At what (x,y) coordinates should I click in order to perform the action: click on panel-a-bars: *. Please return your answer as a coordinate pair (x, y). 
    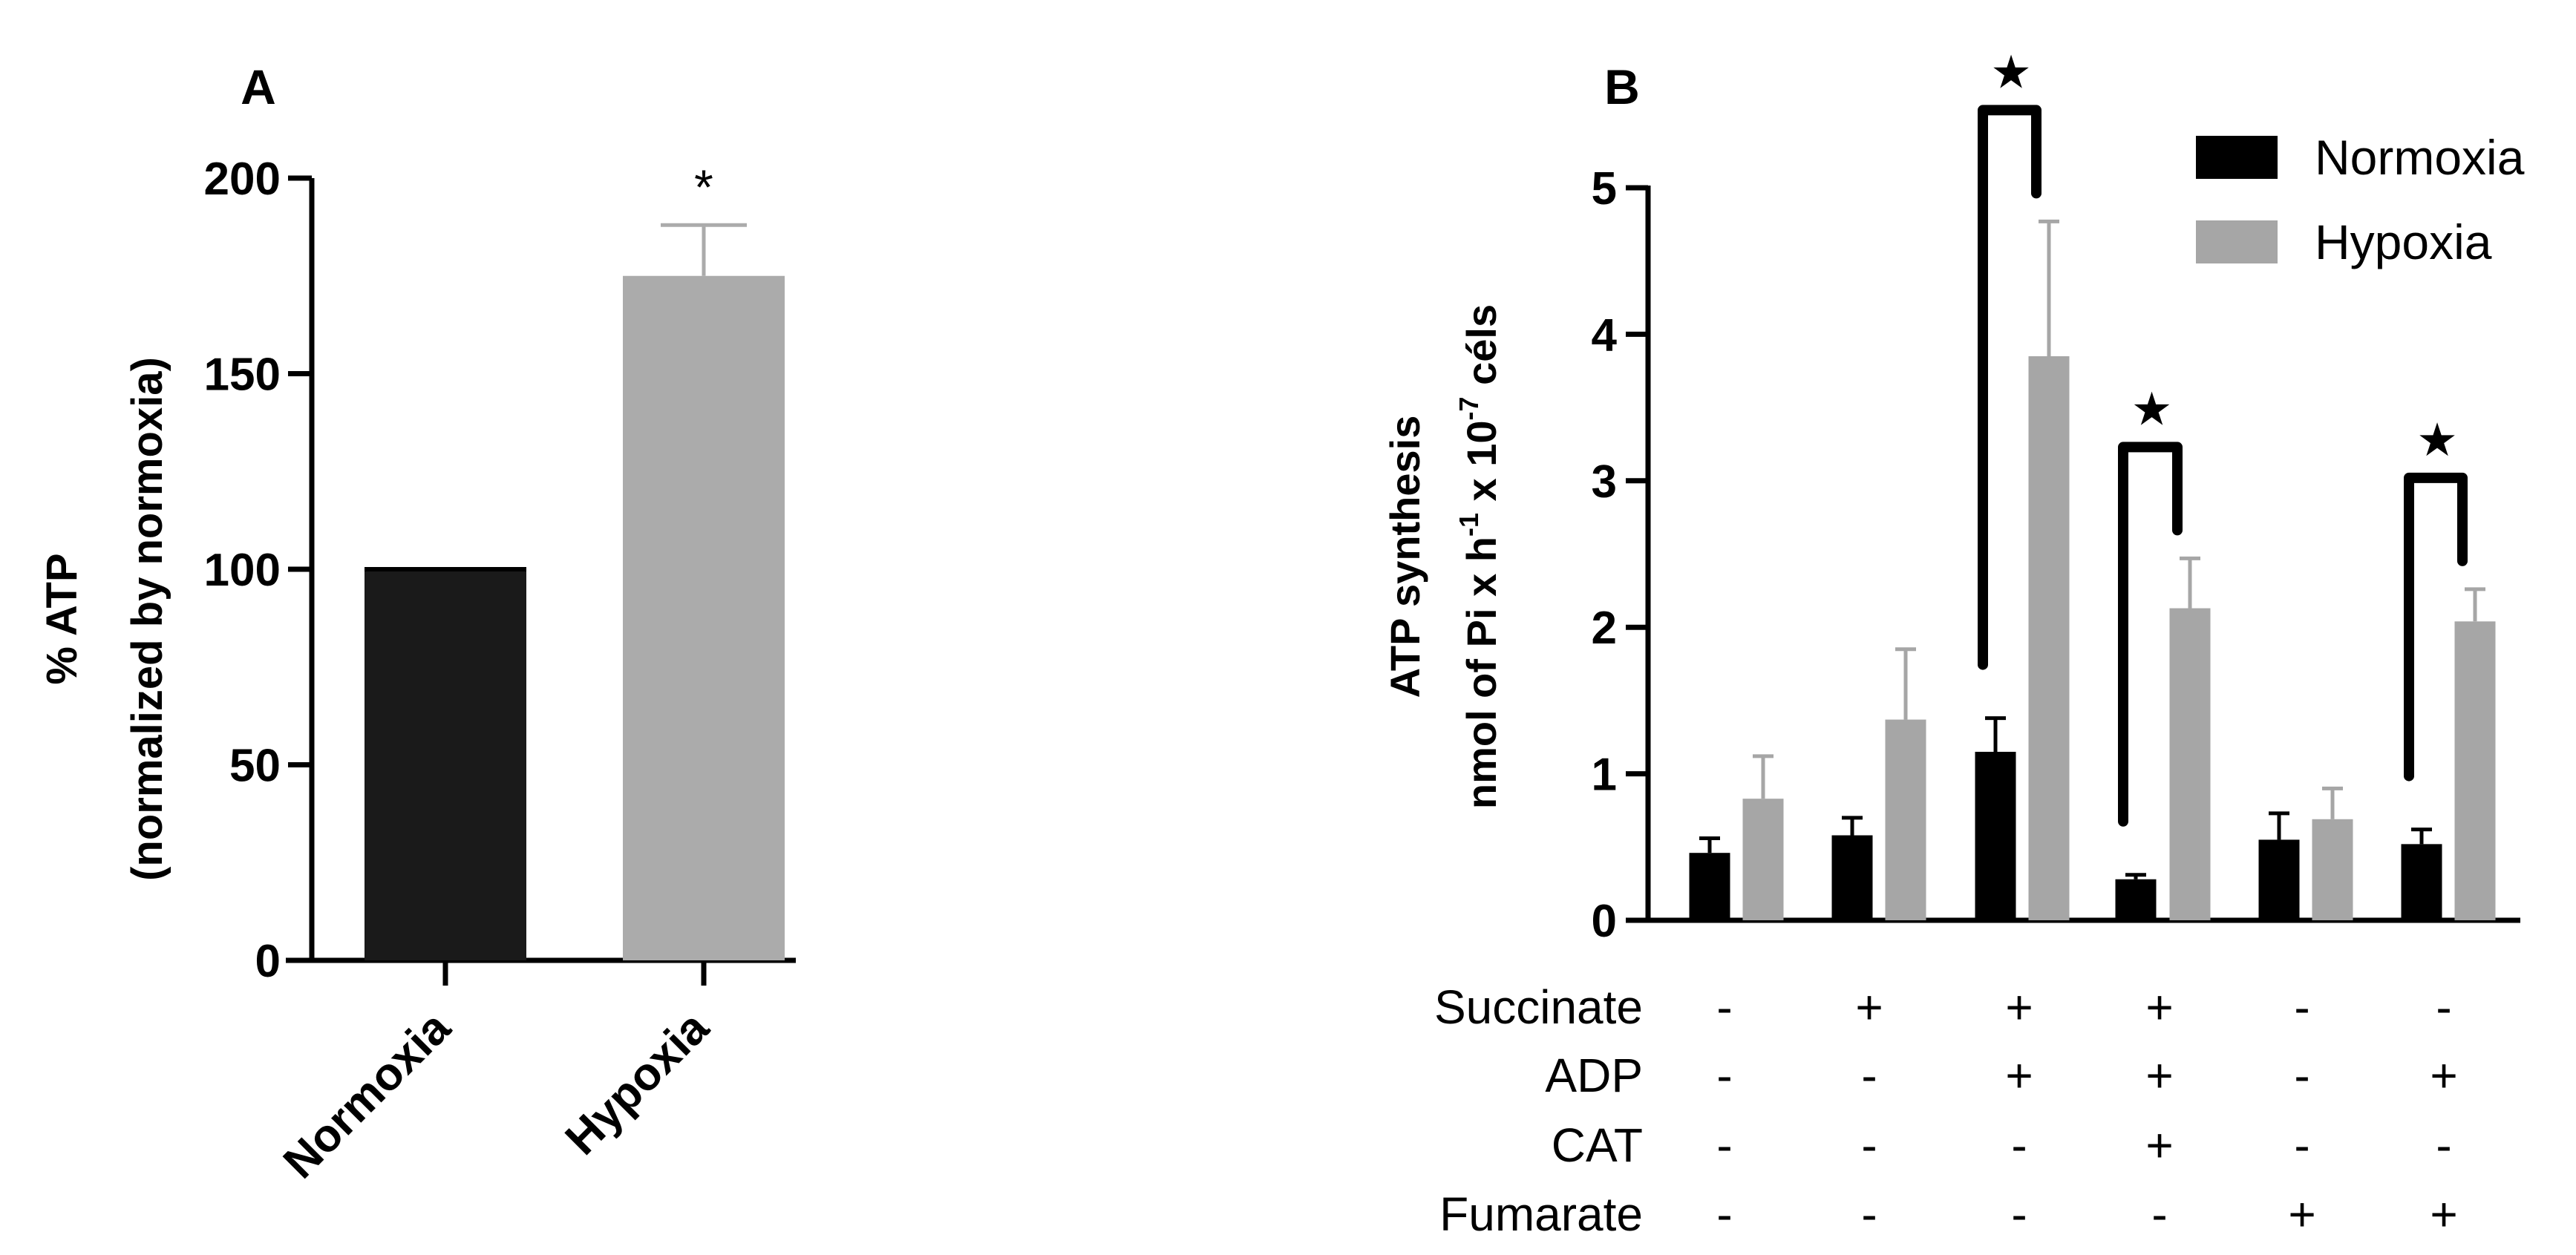
    Looking at the image, I should click on (575, 560).